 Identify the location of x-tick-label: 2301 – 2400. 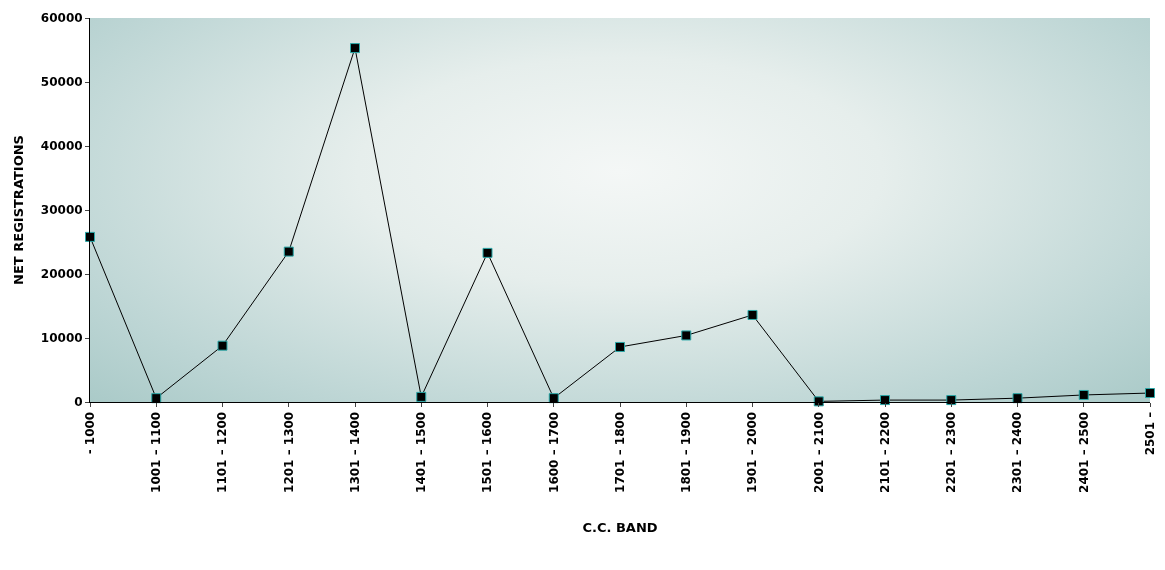
(1017, 452).